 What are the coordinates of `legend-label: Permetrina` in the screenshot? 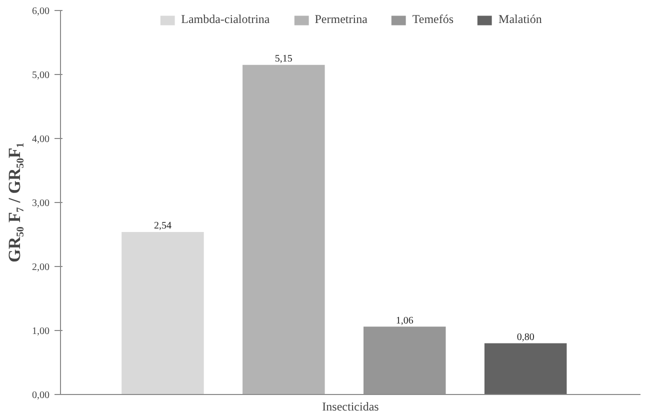 It's located at (341, 19).